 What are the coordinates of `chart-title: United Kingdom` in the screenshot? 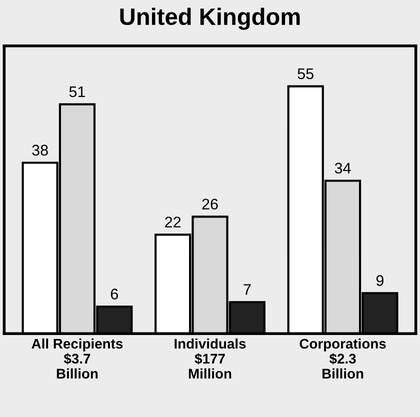 It's located at (210, 19).